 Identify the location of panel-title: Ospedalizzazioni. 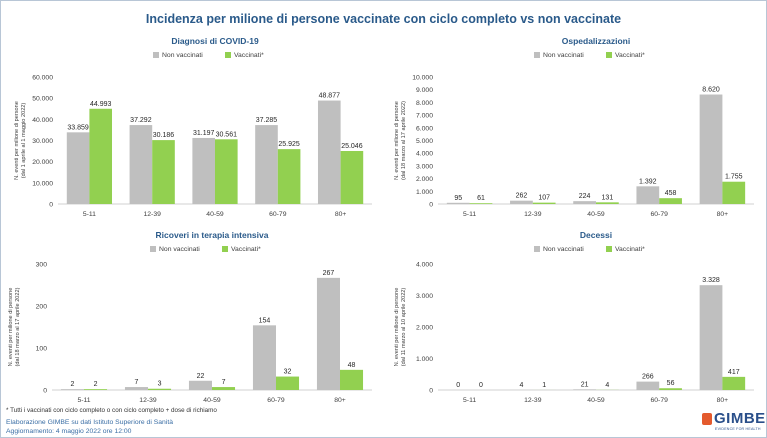
(596, 41).